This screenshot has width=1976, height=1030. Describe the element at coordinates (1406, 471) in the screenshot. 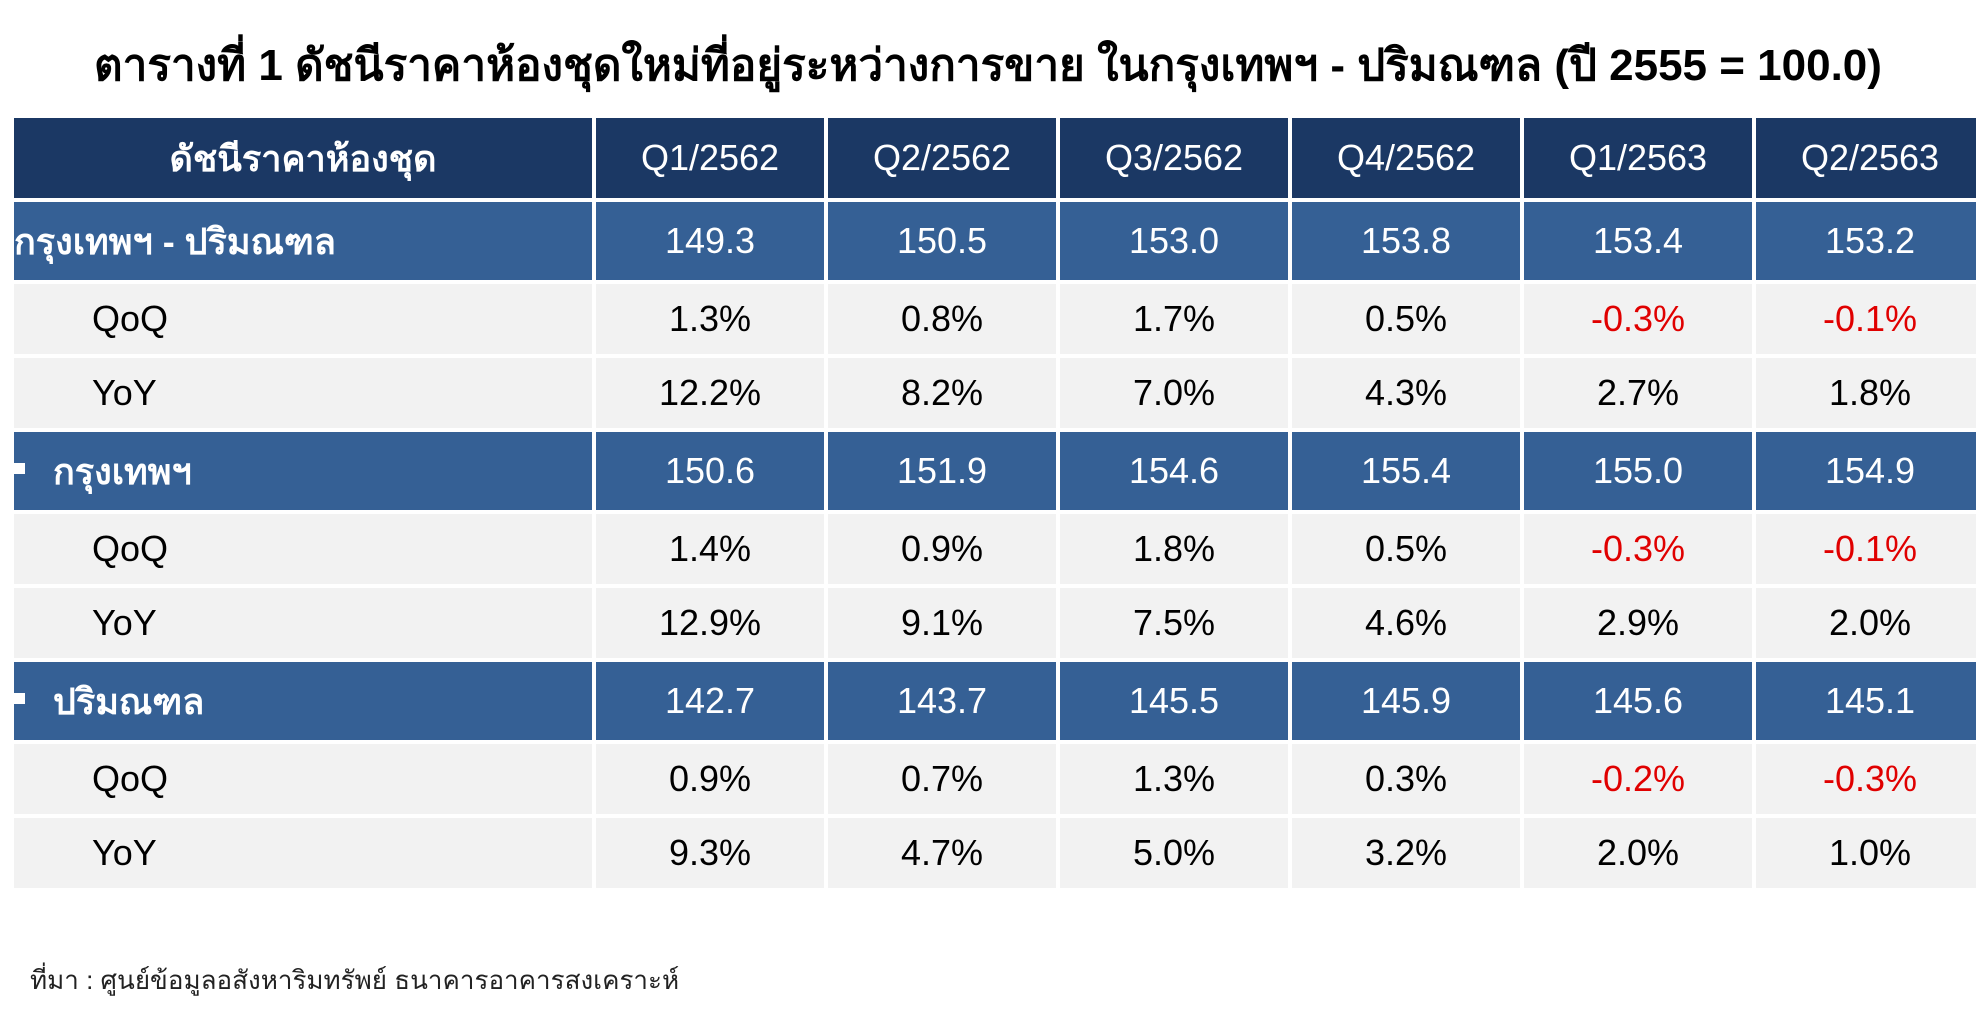

I see `value-cell: 155.4` at that location.